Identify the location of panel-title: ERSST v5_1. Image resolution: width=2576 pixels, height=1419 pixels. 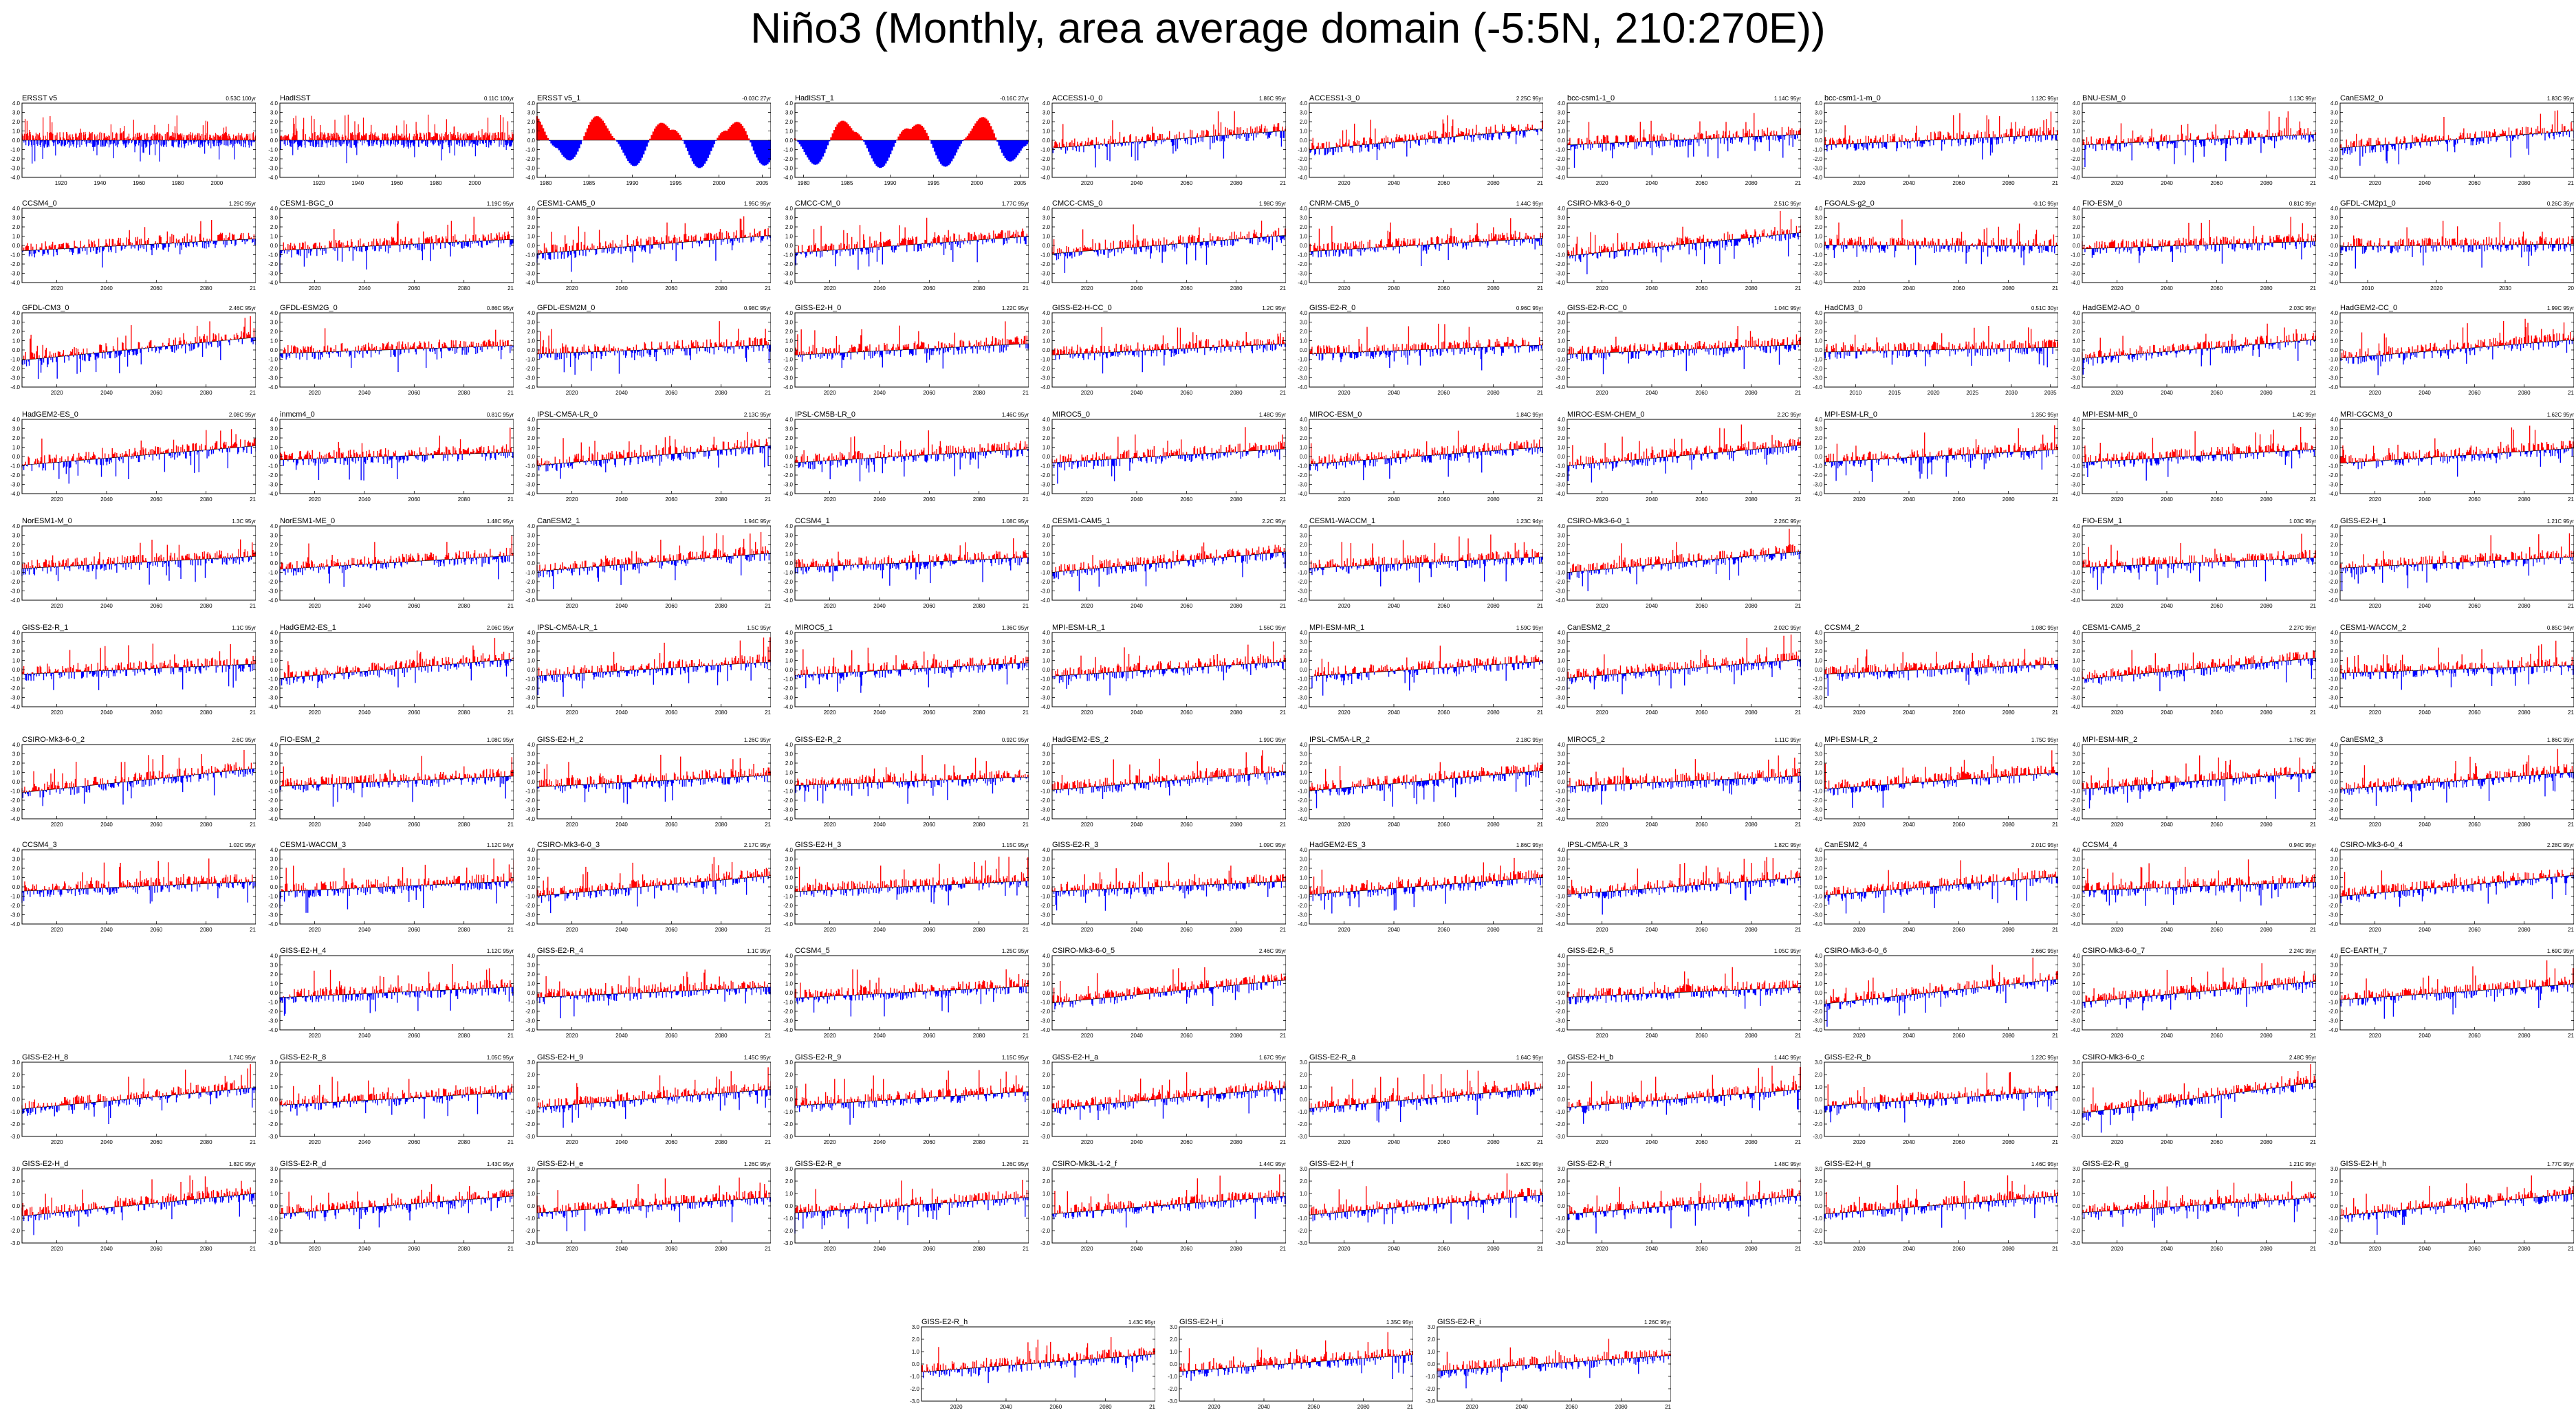
(558, 98).